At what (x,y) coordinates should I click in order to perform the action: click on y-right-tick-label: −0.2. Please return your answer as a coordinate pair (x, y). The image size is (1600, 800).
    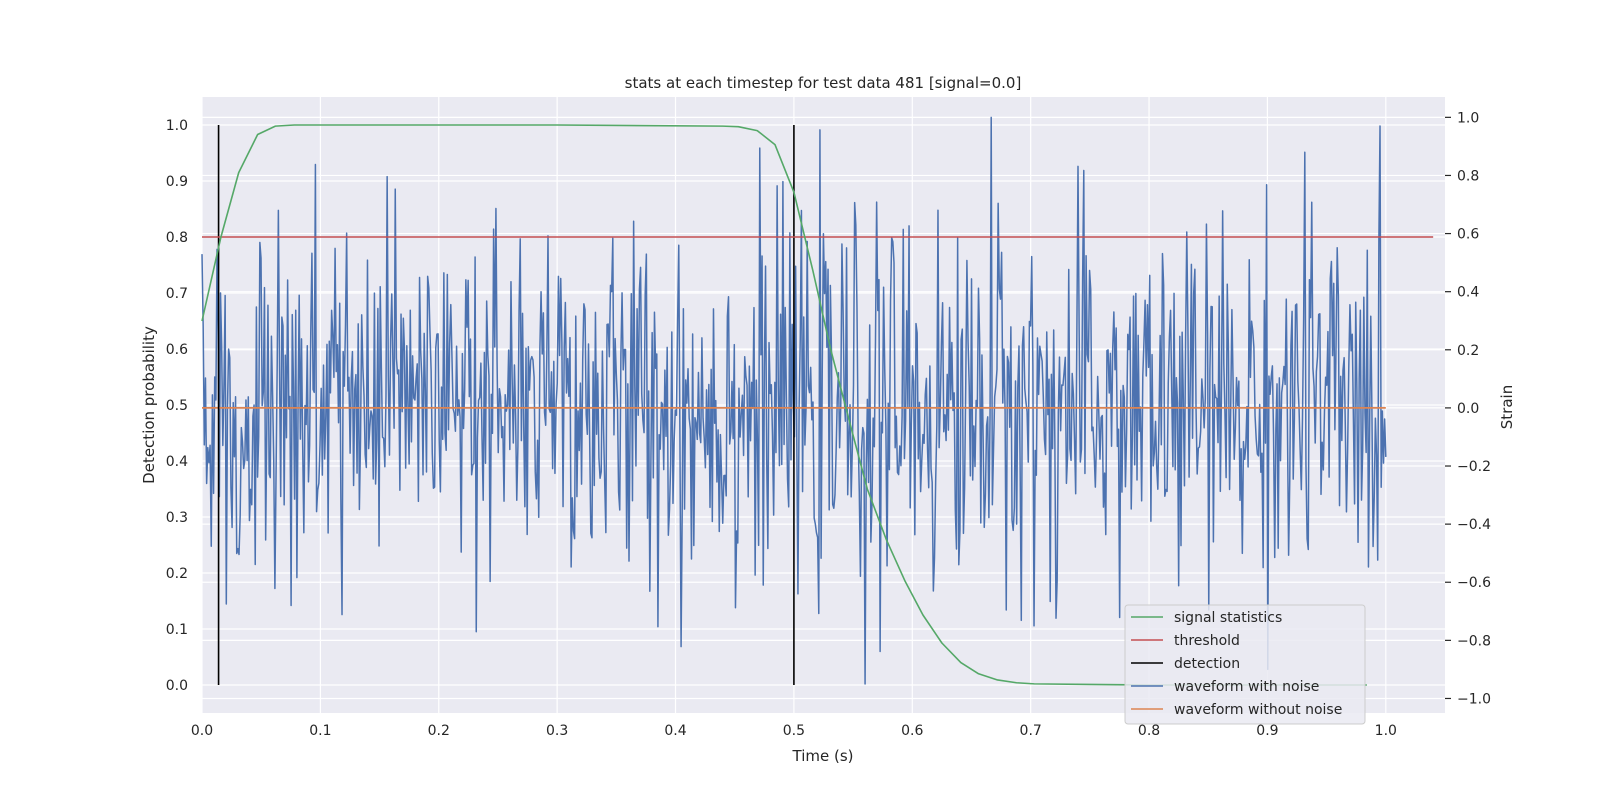
    Looking at the image, I should click on (1474, 467).